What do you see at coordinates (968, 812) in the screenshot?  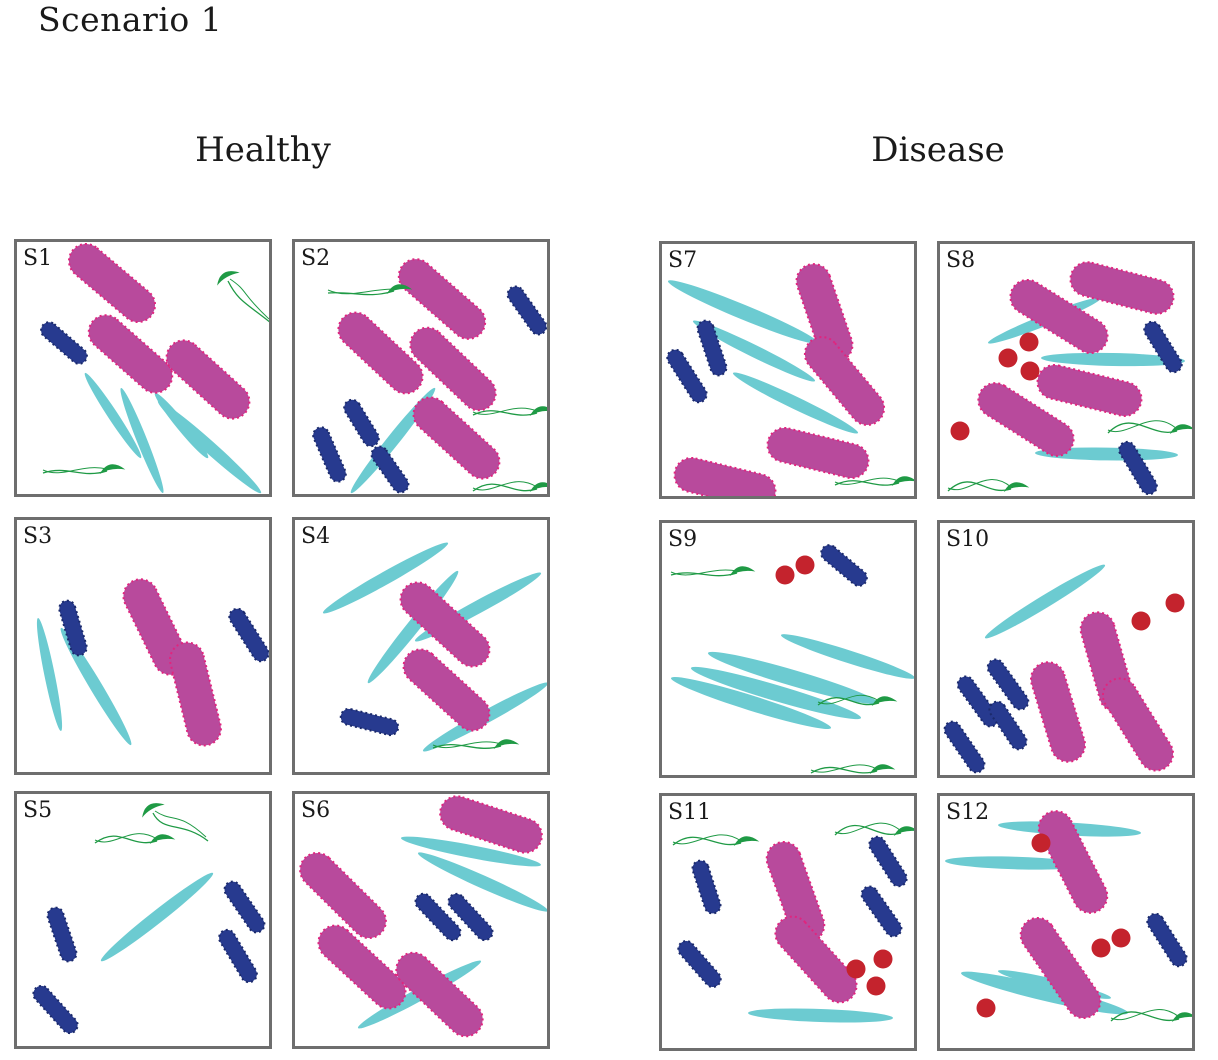 I see `panel-label: S12` at bounding box center [968, 812].